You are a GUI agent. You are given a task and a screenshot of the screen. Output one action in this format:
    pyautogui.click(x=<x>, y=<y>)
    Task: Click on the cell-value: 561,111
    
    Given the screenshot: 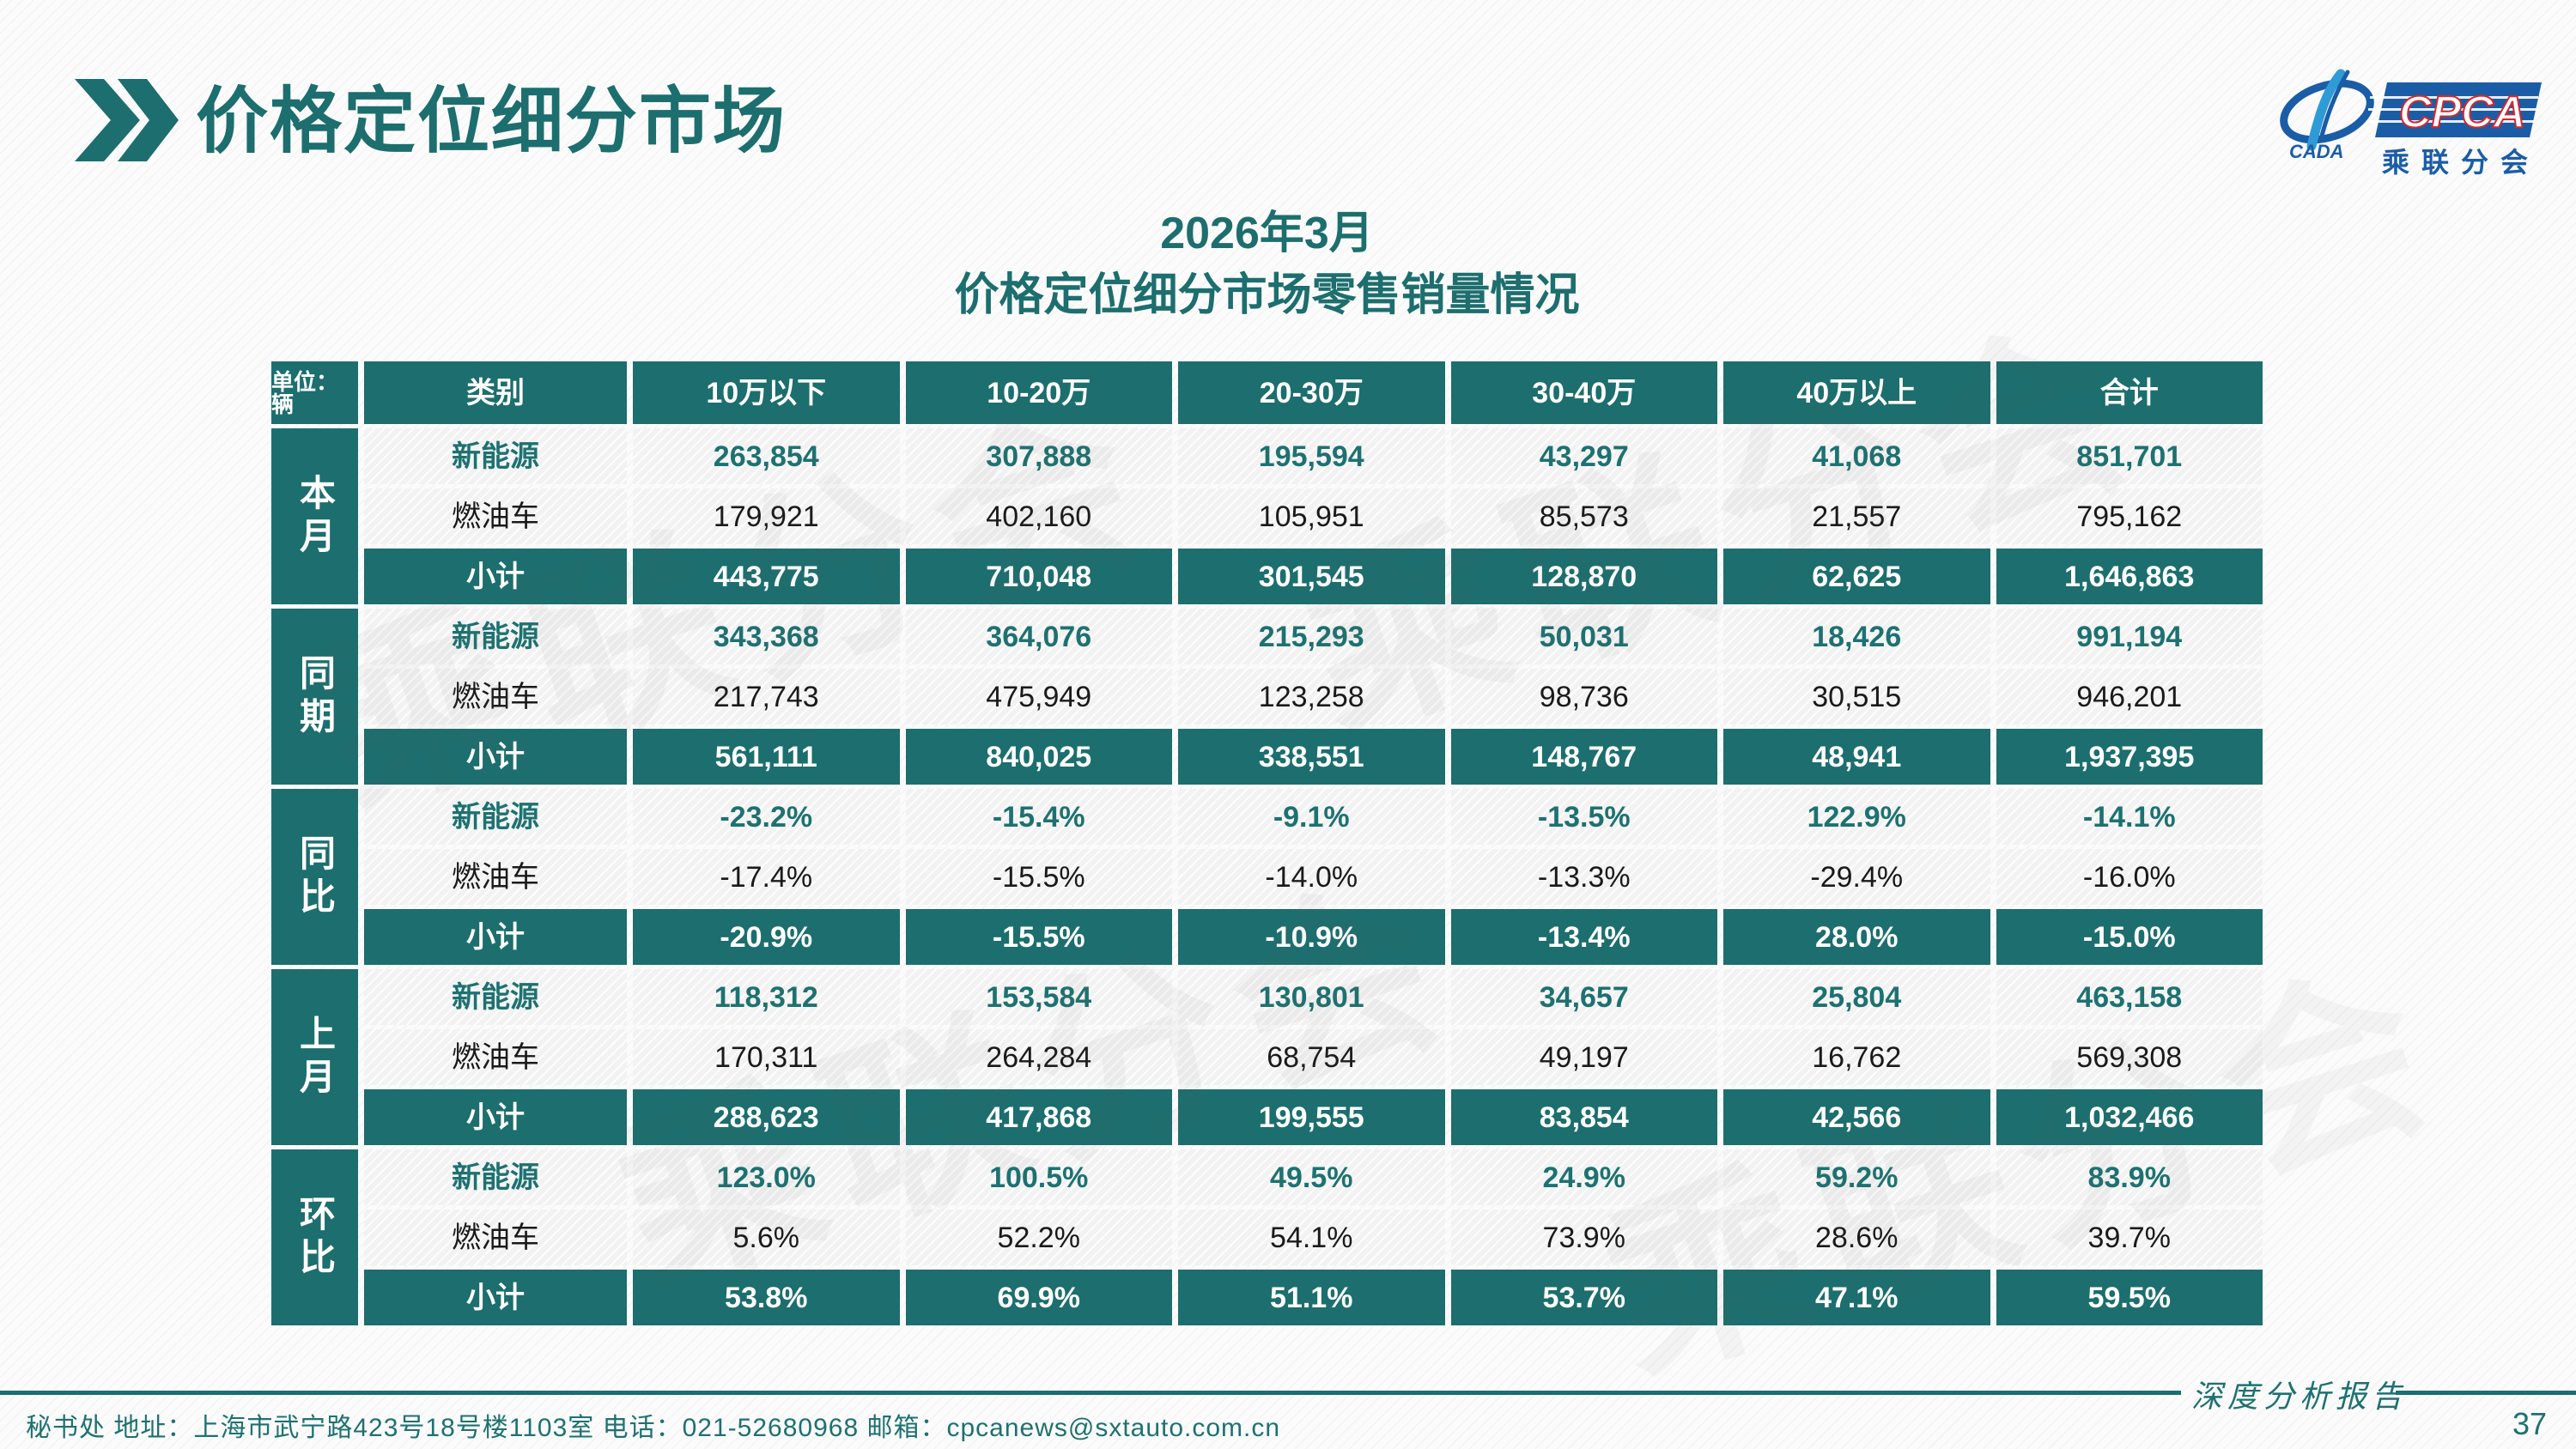 What is the action you would take?
    pyautogui.click(x=766, y=757)
    